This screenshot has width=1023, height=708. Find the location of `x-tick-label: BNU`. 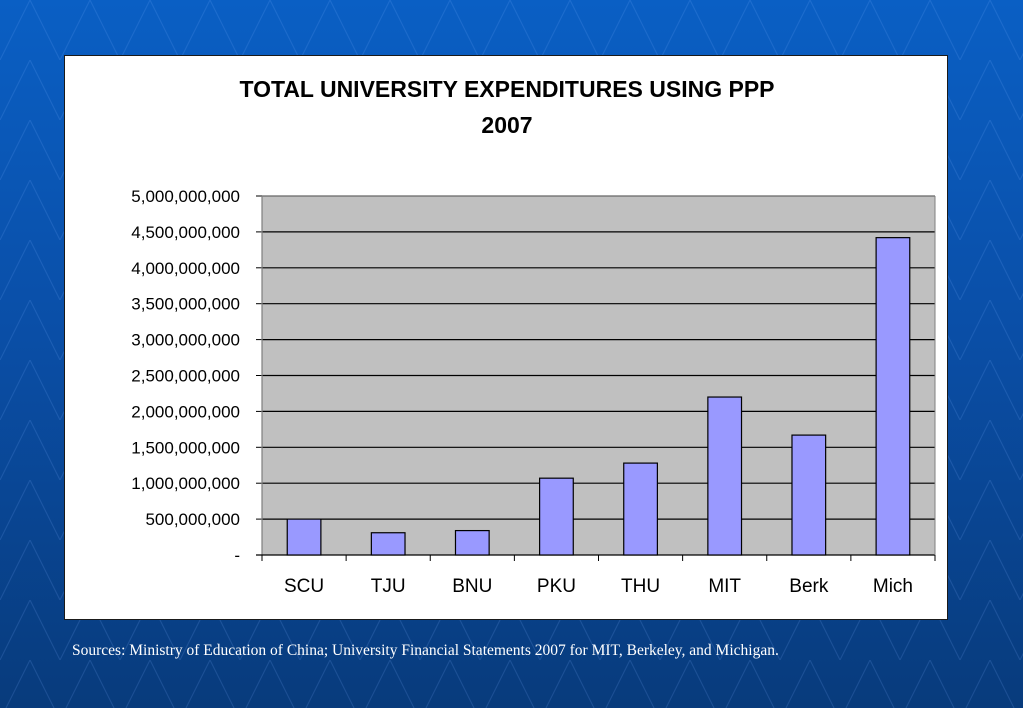

x-tick-label: BNU is located at coordinates (472, 586).